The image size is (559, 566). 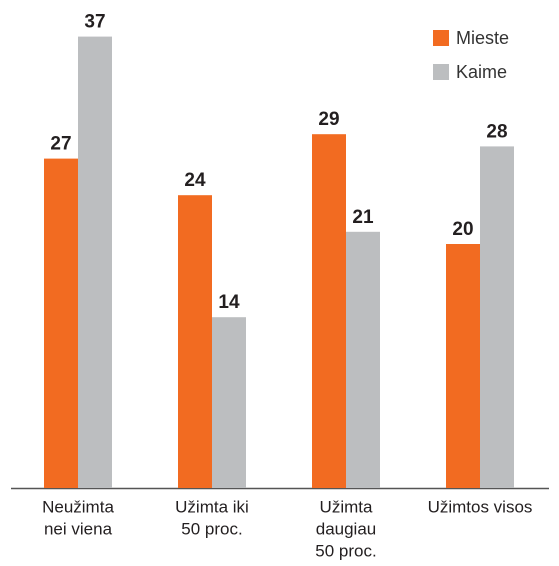 What do you see at coordinates (346, 506) in the screenshot?
I see `x-tick-label: Užimta` at bounding box center [346, 506].